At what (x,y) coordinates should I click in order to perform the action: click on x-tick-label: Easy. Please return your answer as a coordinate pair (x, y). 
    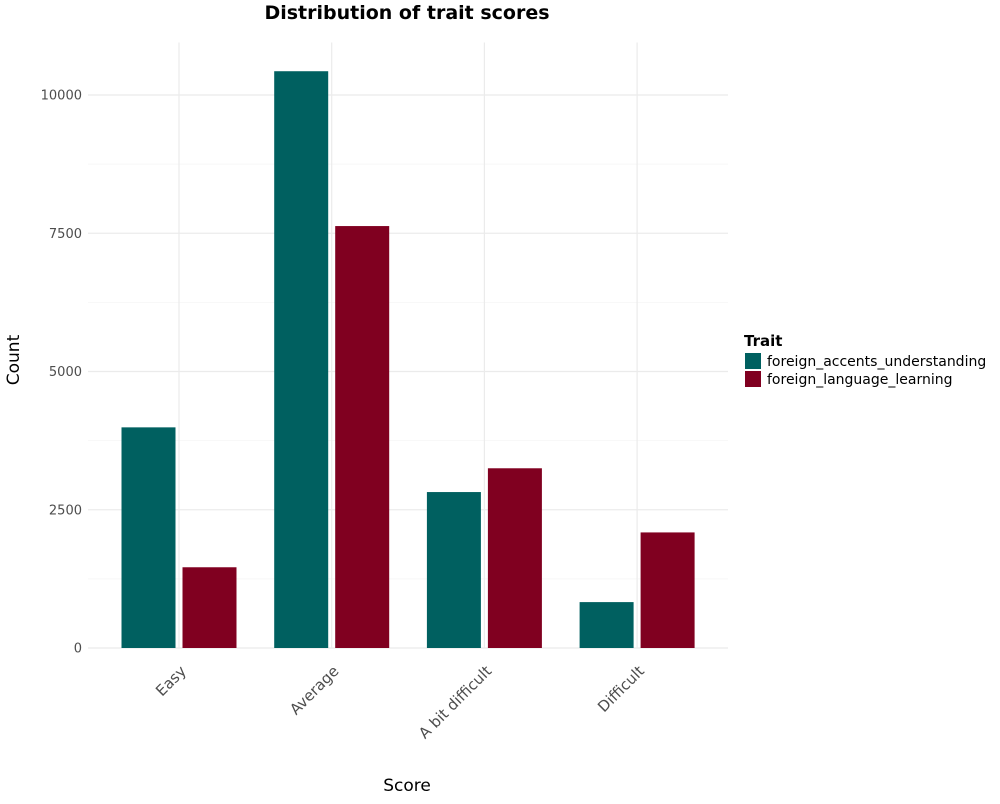
    Looking at the image, I should click on (171, 681).